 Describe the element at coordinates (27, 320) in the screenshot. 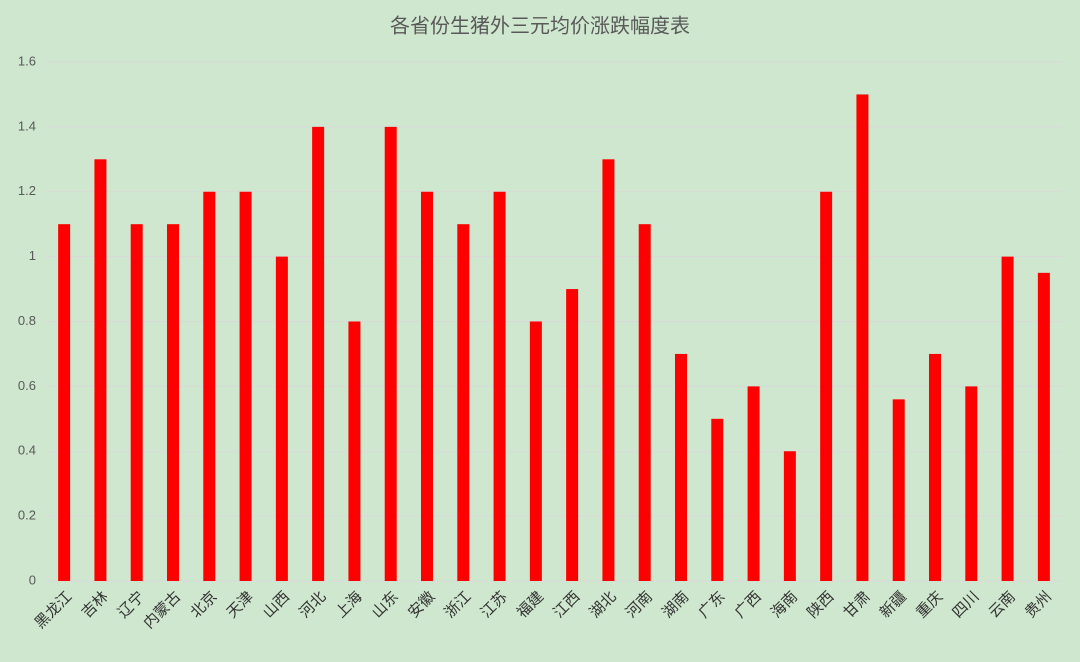

I see `y-tick-label: 0.8` at that location.